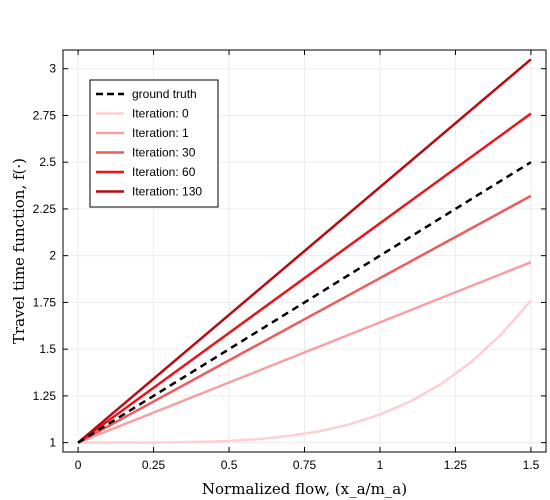 This screenshot has height=500, width=550. What do you see at coordinates (19, 251) in the screenshot?
I see `y-axis-label: Travel time function, f(·)` at bounding box center [19, 251].